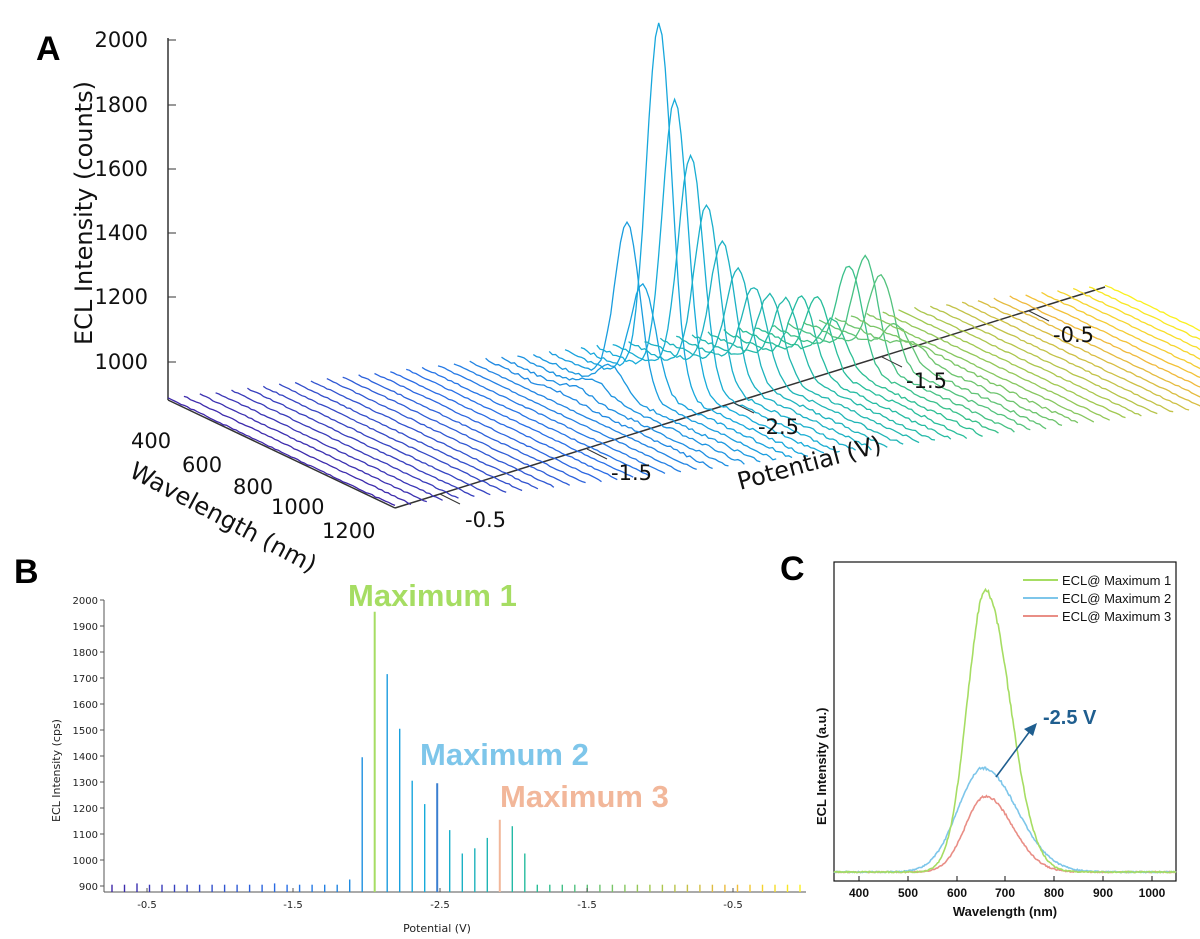 The width and height of the screenshot is (1200, 939). I want to click on chart-c-x-tick: 1000, so click(1152, 893).